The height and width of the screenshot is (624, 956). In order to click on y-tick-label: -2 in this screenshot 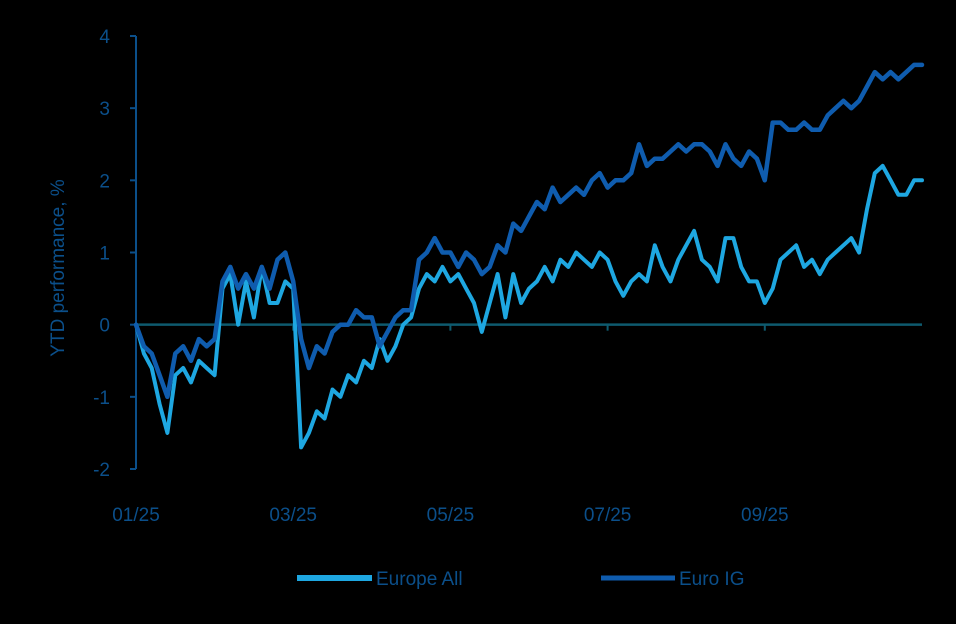, I will do `click(101, 470)`.